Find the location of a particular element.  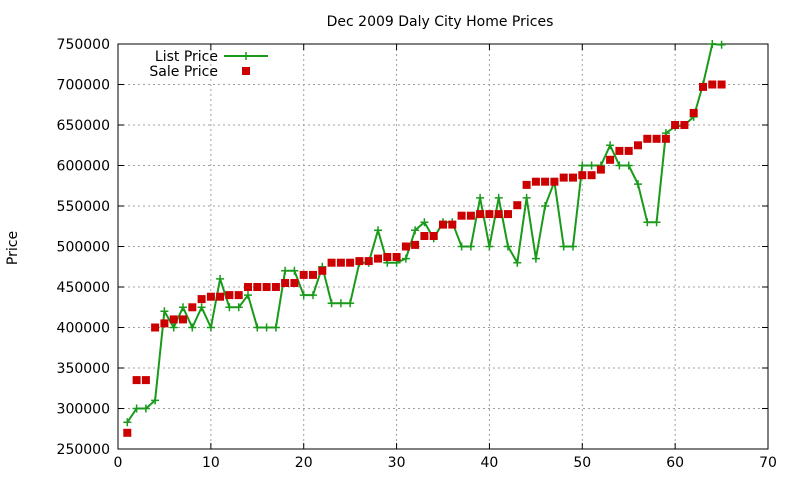

x-tick-label: 60 is located at coordinates (675, 463).